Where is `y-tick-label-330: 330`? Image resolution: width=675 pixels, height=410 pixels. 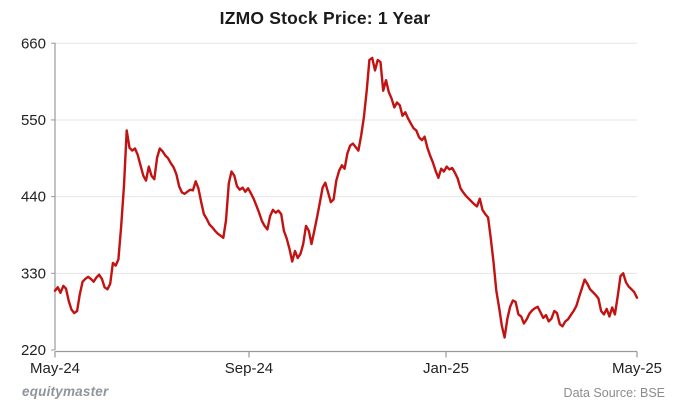 y-tick-label-330: 330 is located at coordinates (33, 273).